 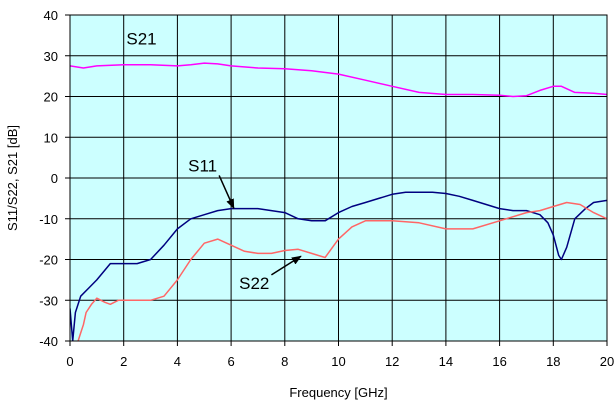 What do you see at coordinates (607, 361) in the screenshot?
I see `x-tick-label: 20` at bounding box center [607, 361].